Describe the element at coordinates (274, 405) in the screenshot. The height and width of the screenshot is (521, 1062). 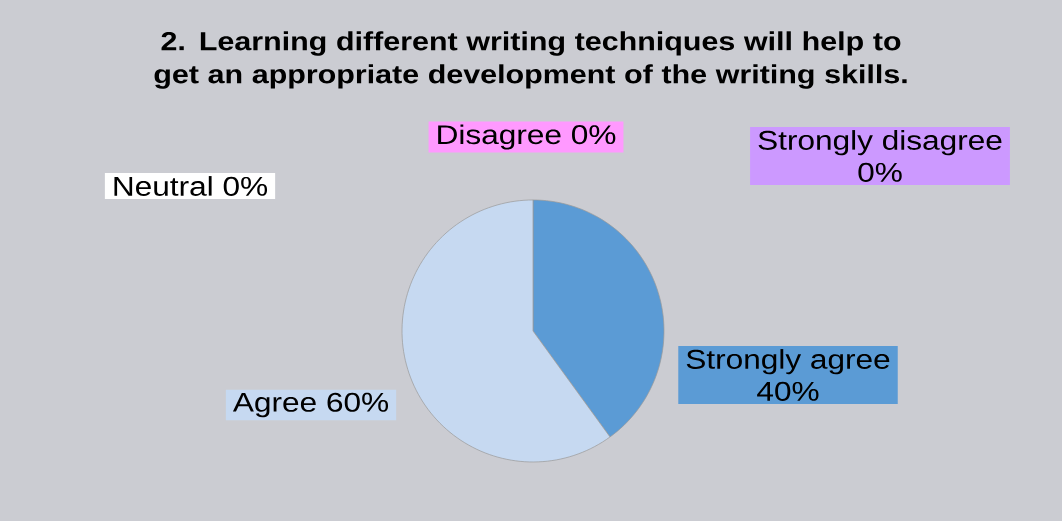
I see `slice-label: Agree` at that location.